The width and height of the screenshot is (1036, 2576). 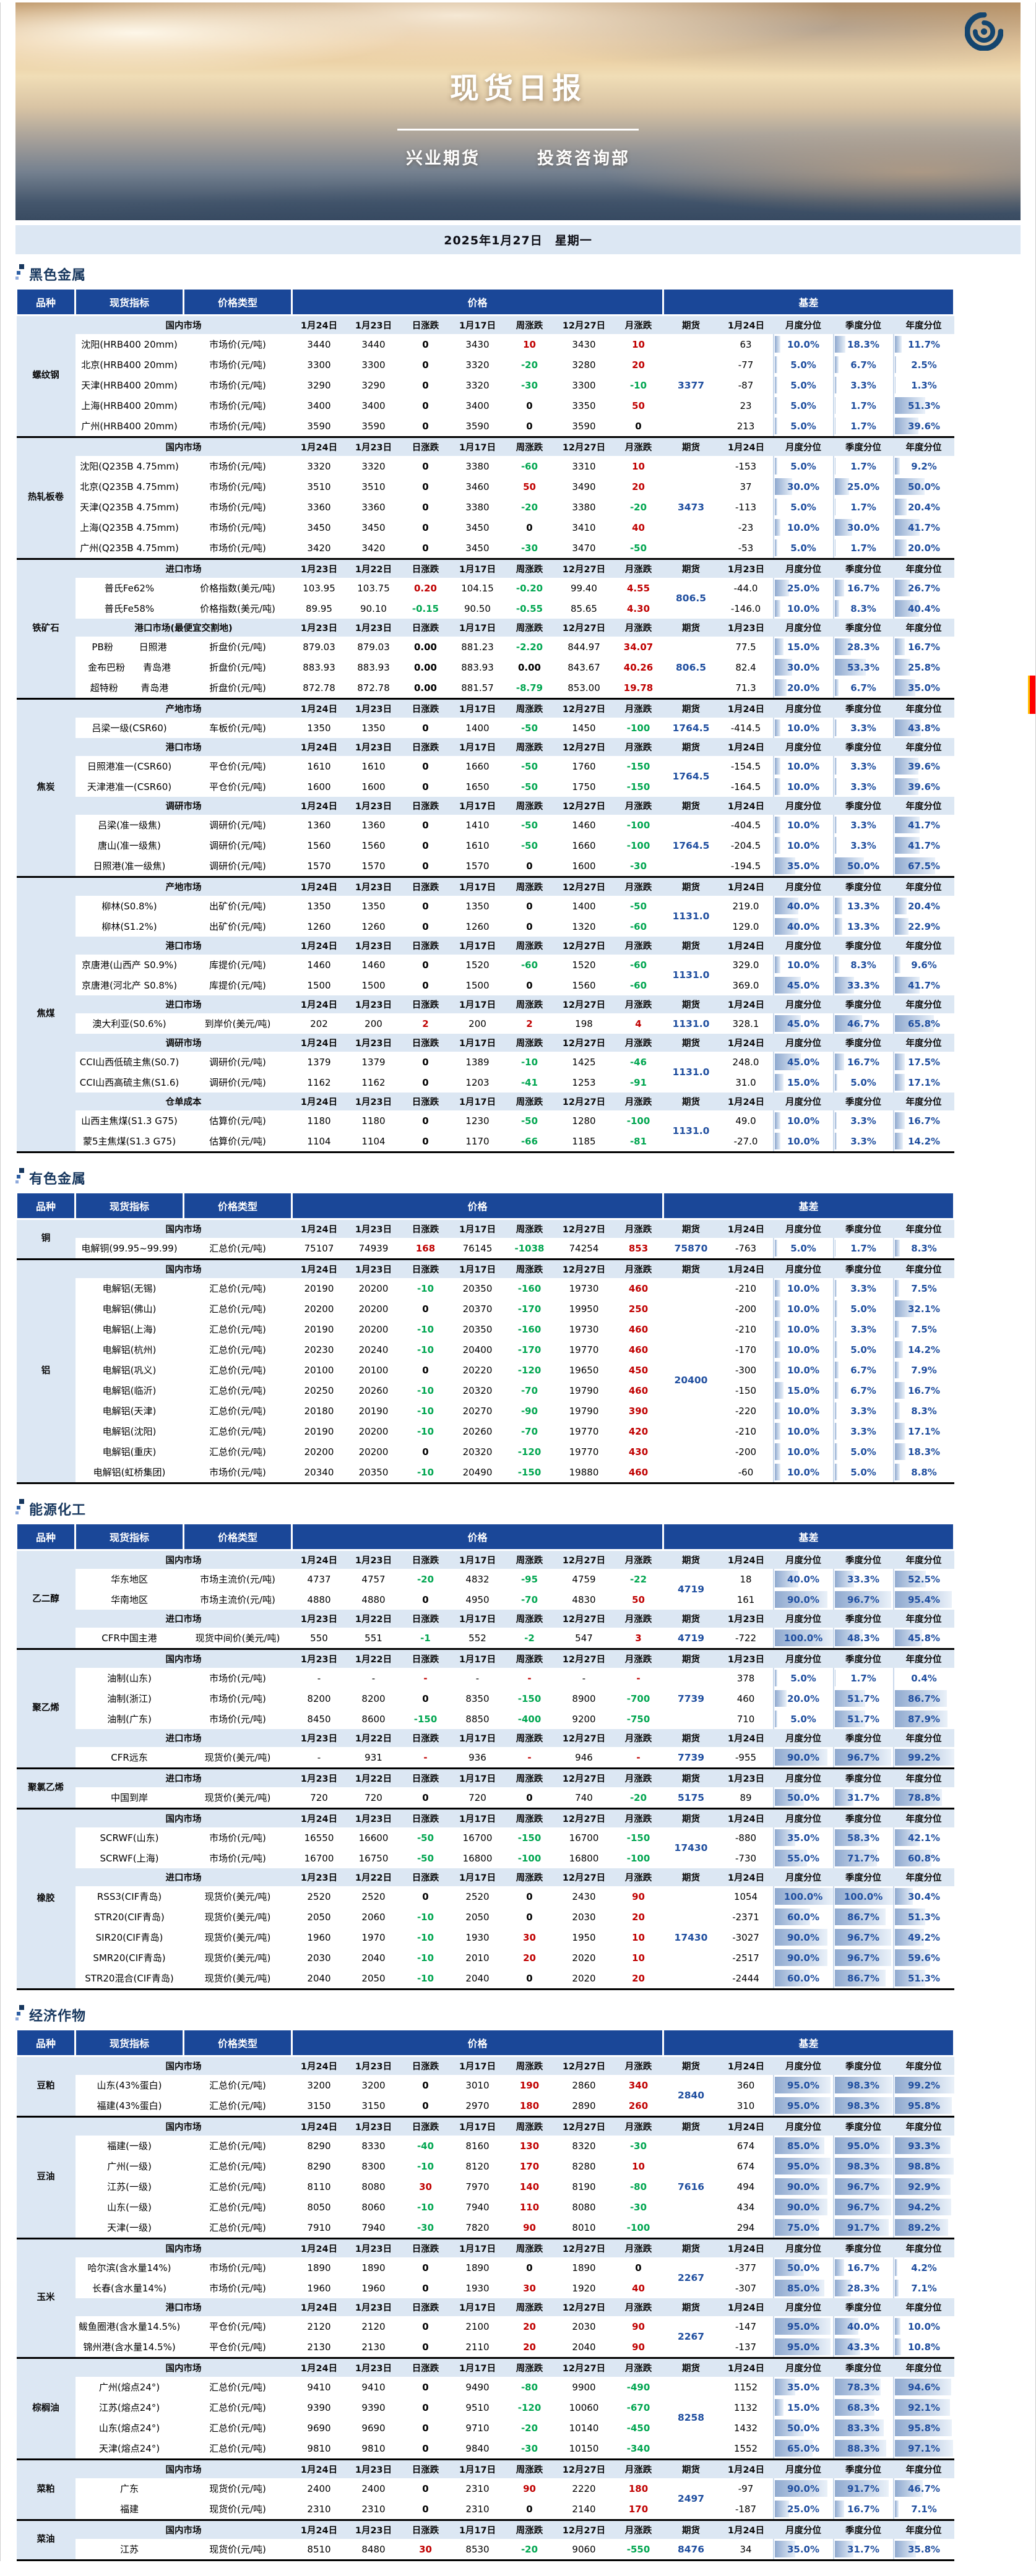 What do you see at coordinates (530, 344) in the screenshot?
I see `price-cell: 10` at bounding box center [530, 344].